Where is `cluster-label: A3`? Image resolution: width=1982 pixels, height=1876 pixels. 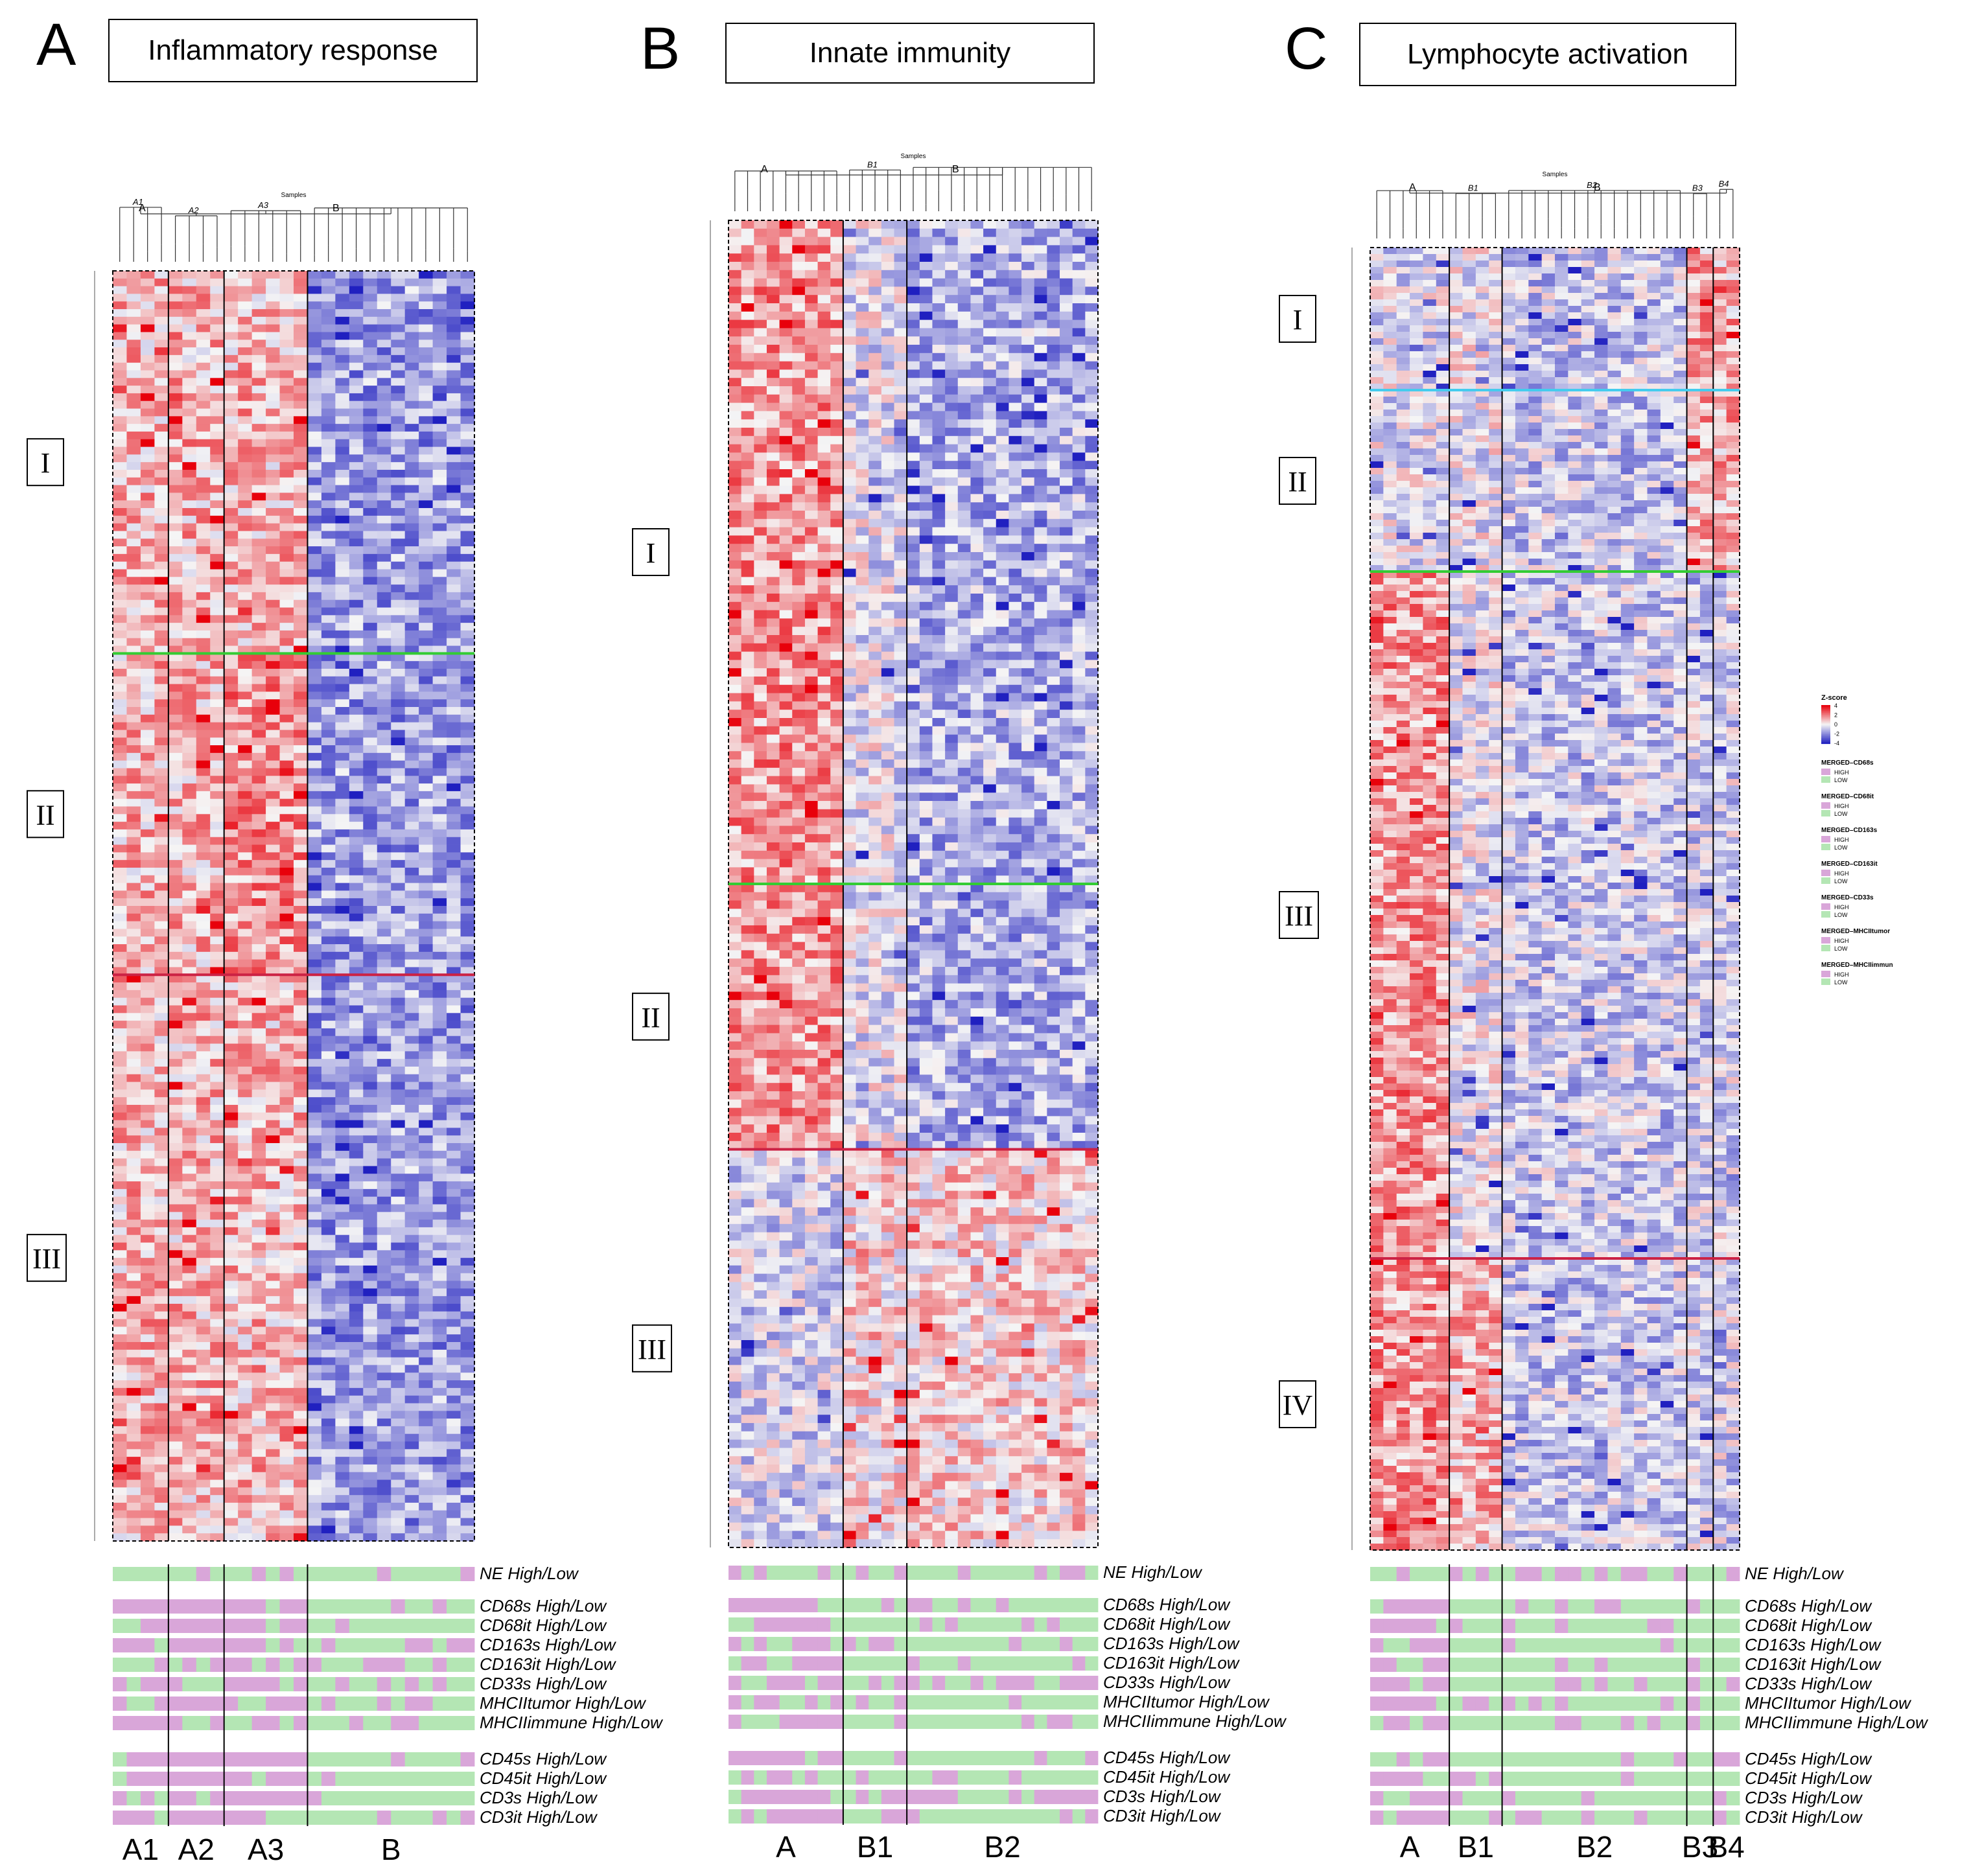
cluster-label: A3 is located at coordinates (266, 1849).